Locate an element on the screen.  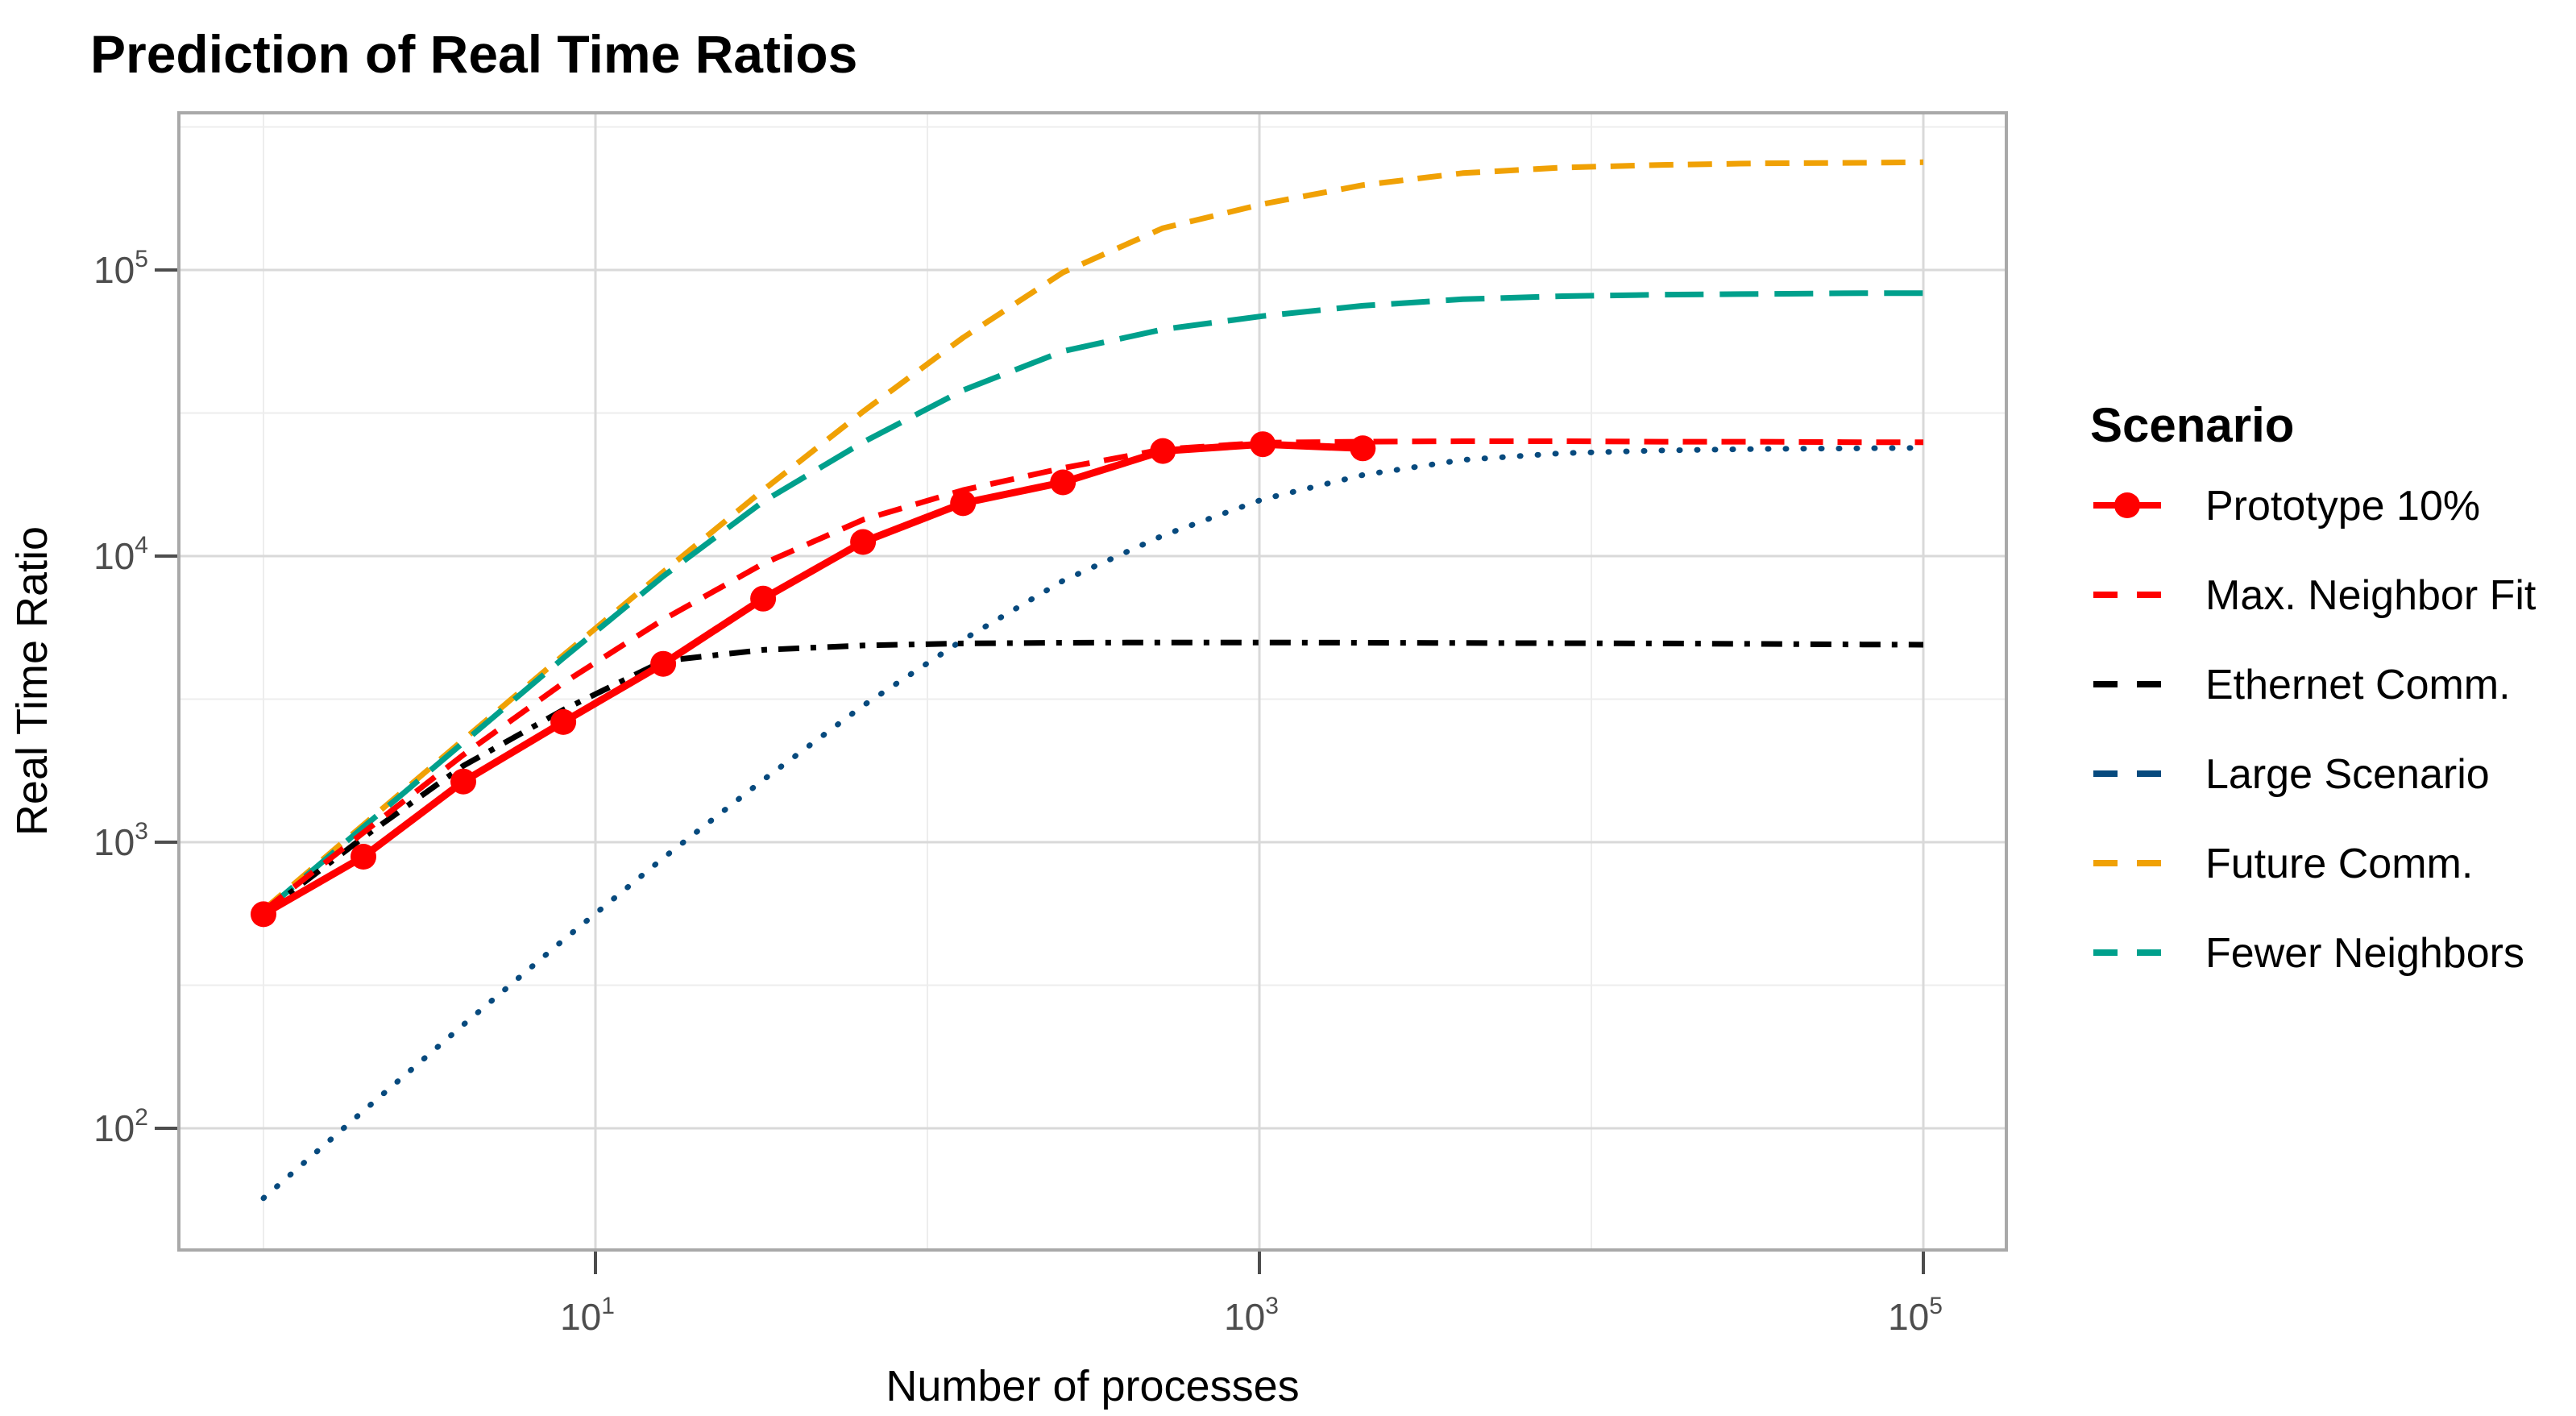
y-tick-label: 10² is located at coordinates (120, 1126).